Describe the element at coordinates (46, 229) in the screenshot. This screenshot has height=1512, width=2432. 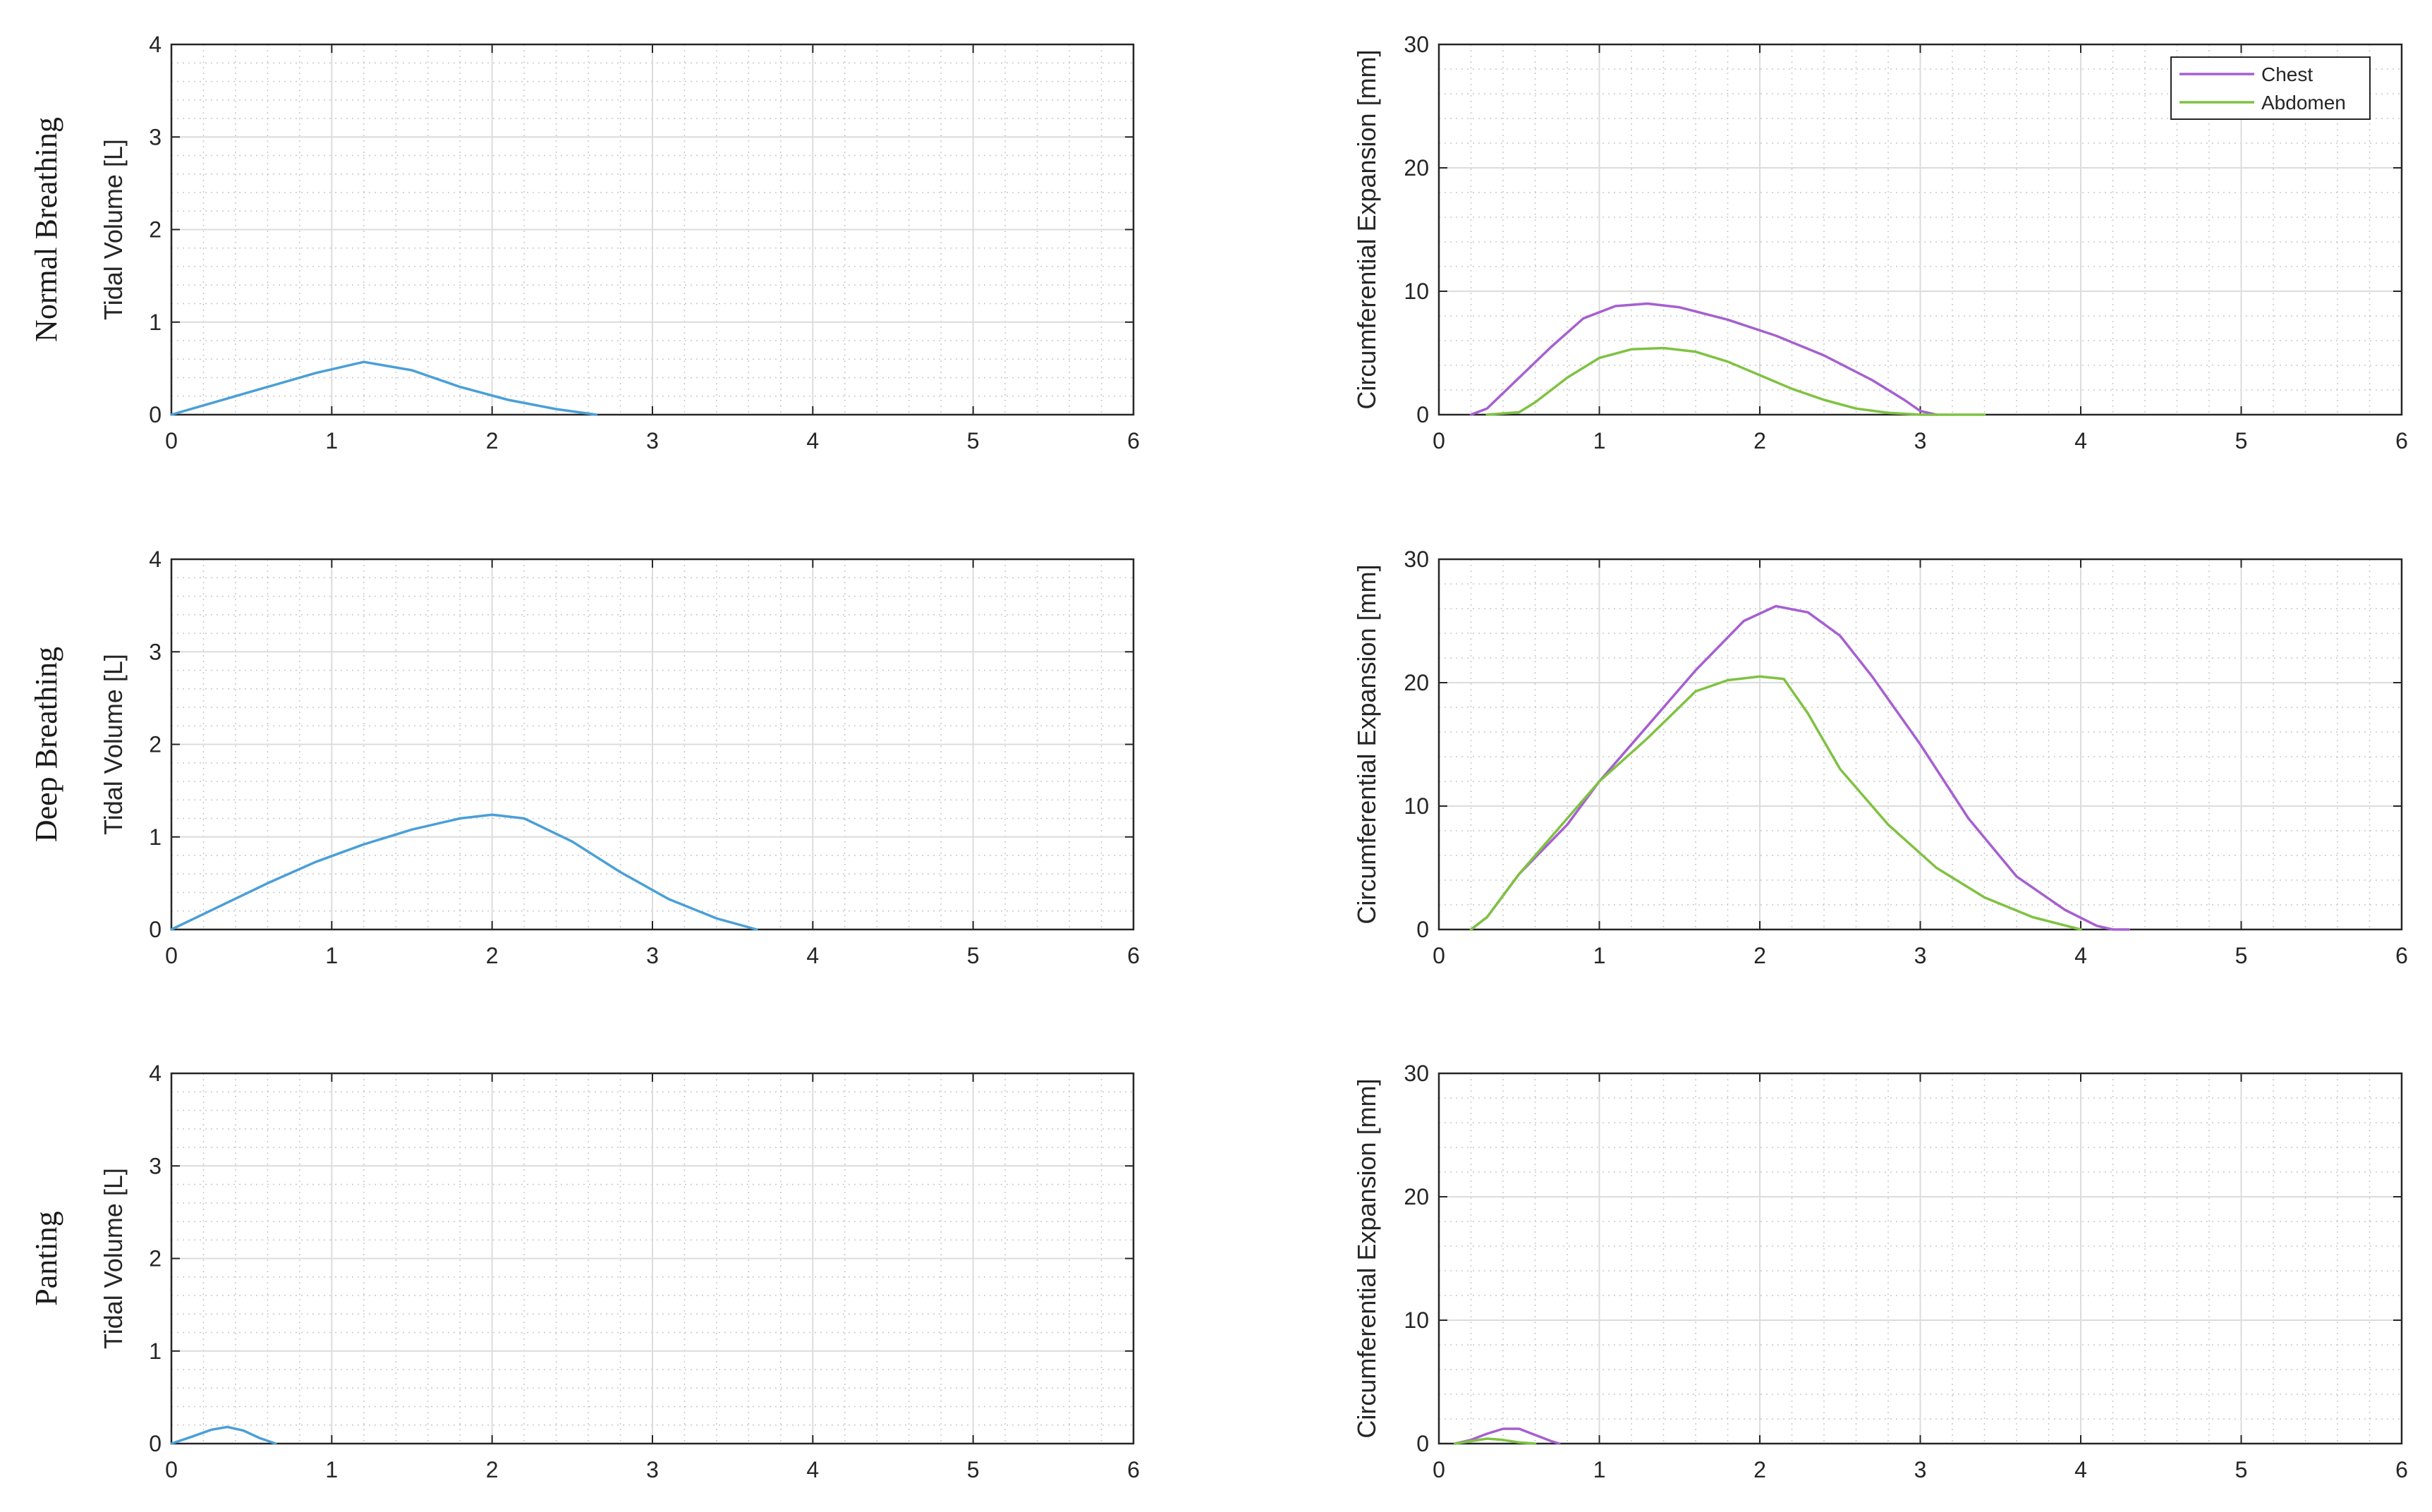
I see `row-label-normal-breathing: Normal Breathing` at that location.